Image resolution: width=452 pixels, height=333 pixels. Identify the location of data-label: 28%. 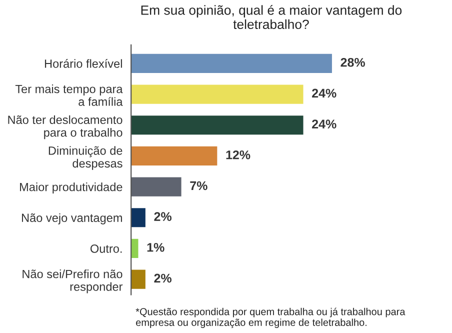
(352, 62).